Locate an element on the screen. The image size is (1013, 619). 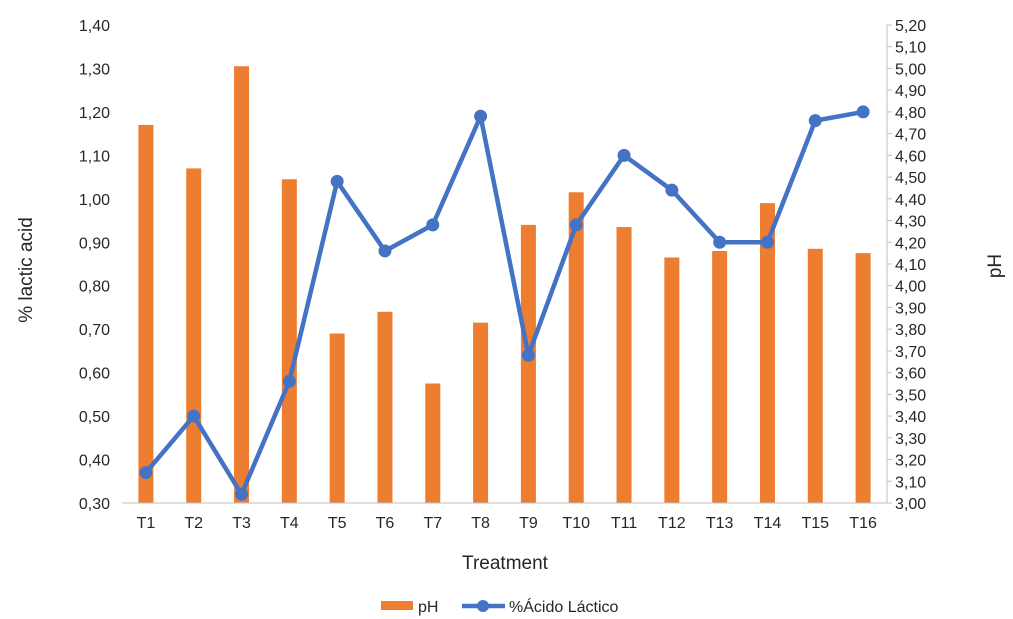
x-tick-label: T11 is located at coordinates (624, 523).